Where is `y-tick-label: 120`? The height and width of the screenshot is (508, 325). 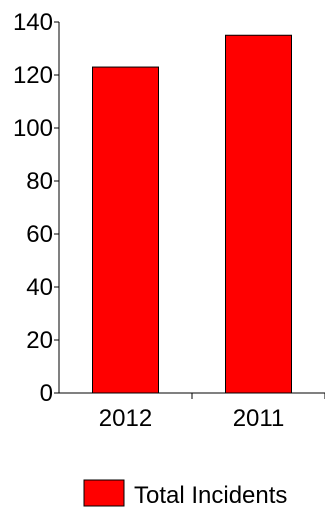
y-tick-label: 120 is located at coordinates (33, 75).